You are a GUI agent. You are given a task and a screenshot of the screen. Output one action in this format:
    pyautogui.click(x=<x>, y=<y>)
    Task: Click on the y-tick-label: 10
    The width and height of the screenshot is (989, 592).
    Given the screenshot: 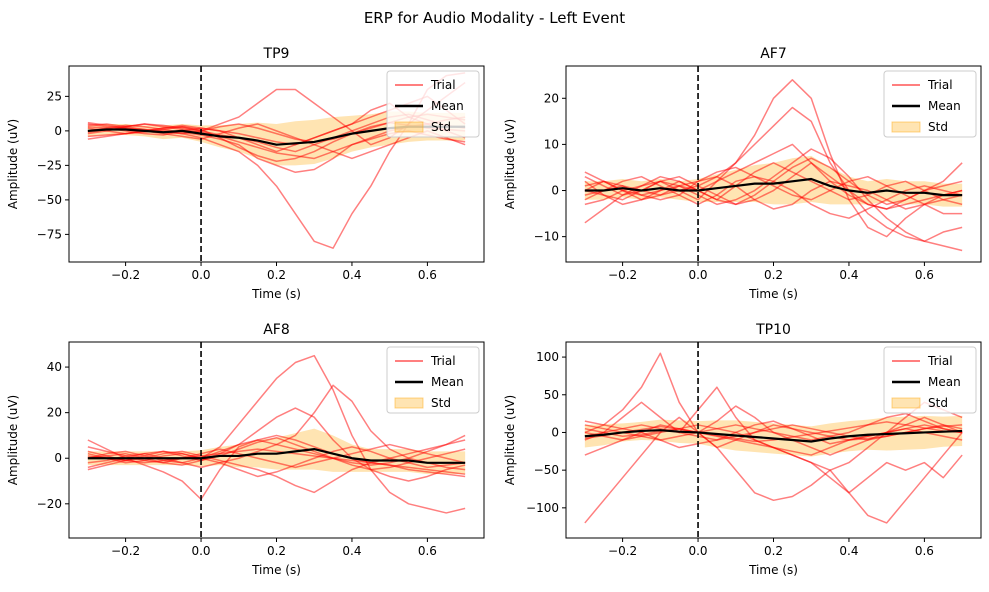 What is the action you would take?
    pyautogui.click(x=551, y=144)
    